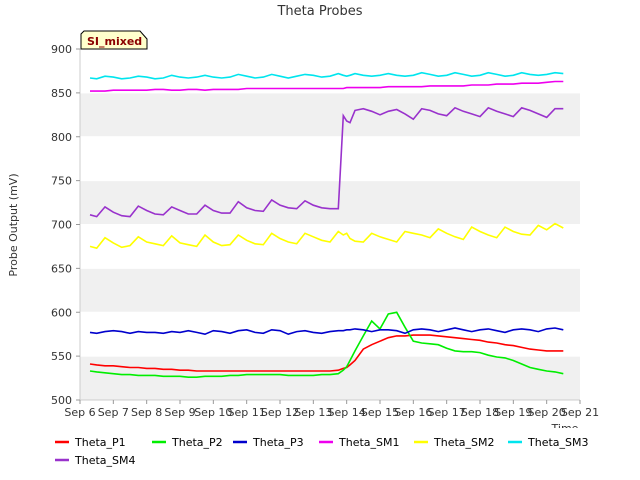 The height and width of the screenshot is (480, 640). What do you see at coordinates (368, 442) in the screenshot?
I see `legend-label: Theta_SM1` at bounding box center [368, 442].